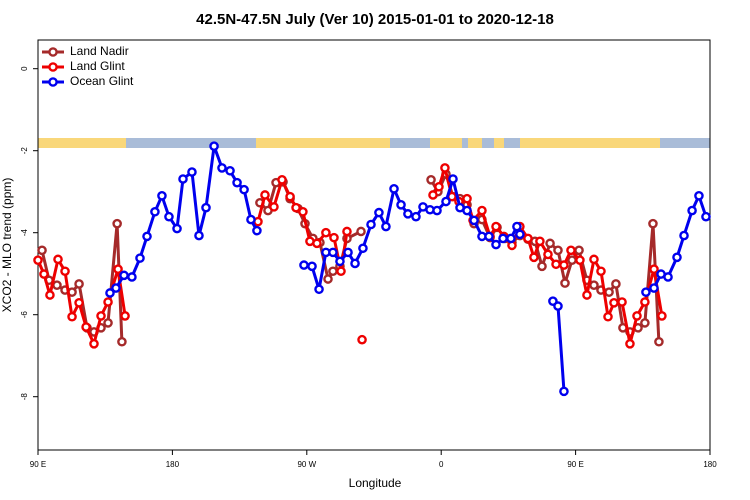  Describe the element at coordinates (102, 81) in the screenshot. I see `legend-label: Ocean Glint` at that location.